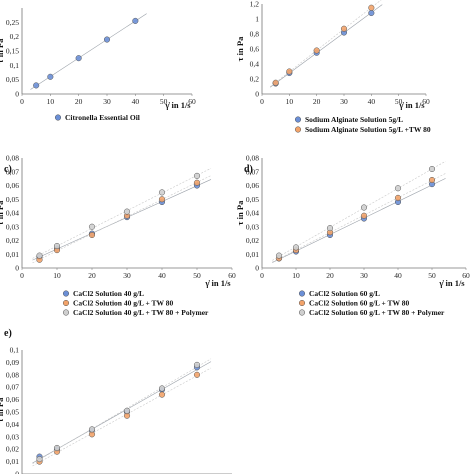 Image resolution: width=474 pixels, height=474 pixels. What do you see at coordinates (252, 254) in the screenshot?
I see `y-tick-label: 0,01` at bounding box center [252, 254].